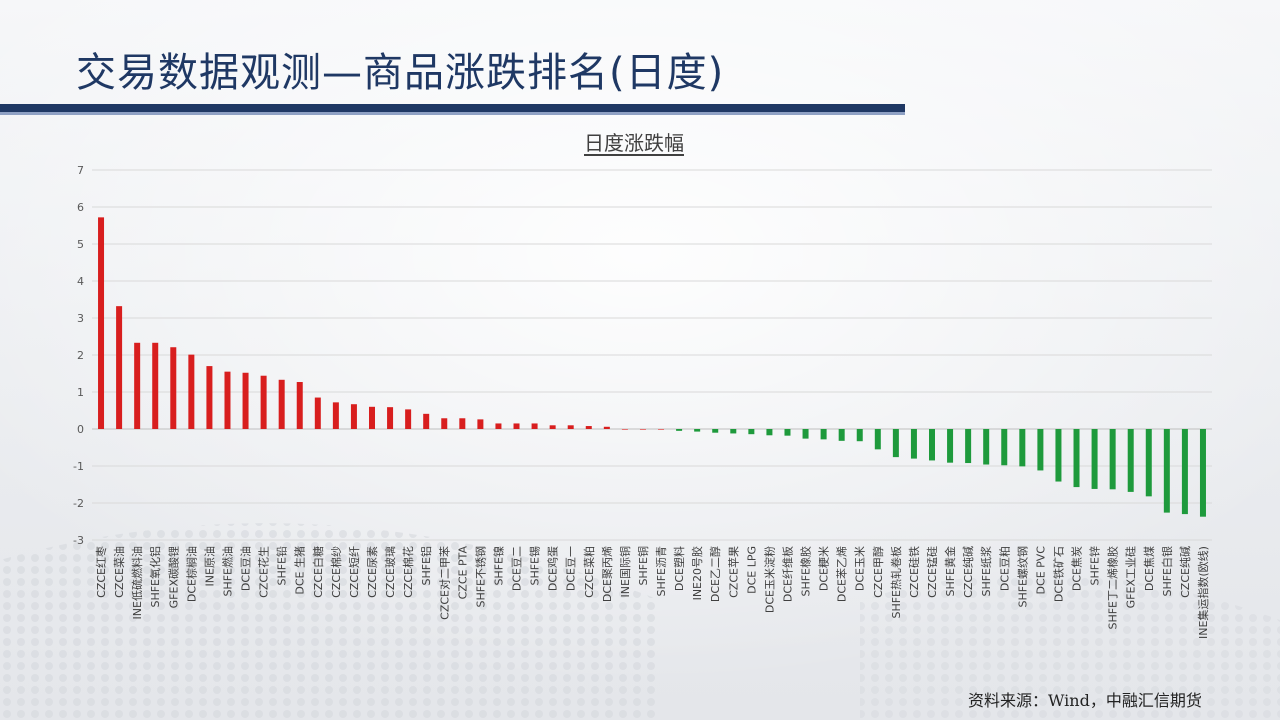  I want to click on x-tick-label: INE国际铜, so click(625, 571).